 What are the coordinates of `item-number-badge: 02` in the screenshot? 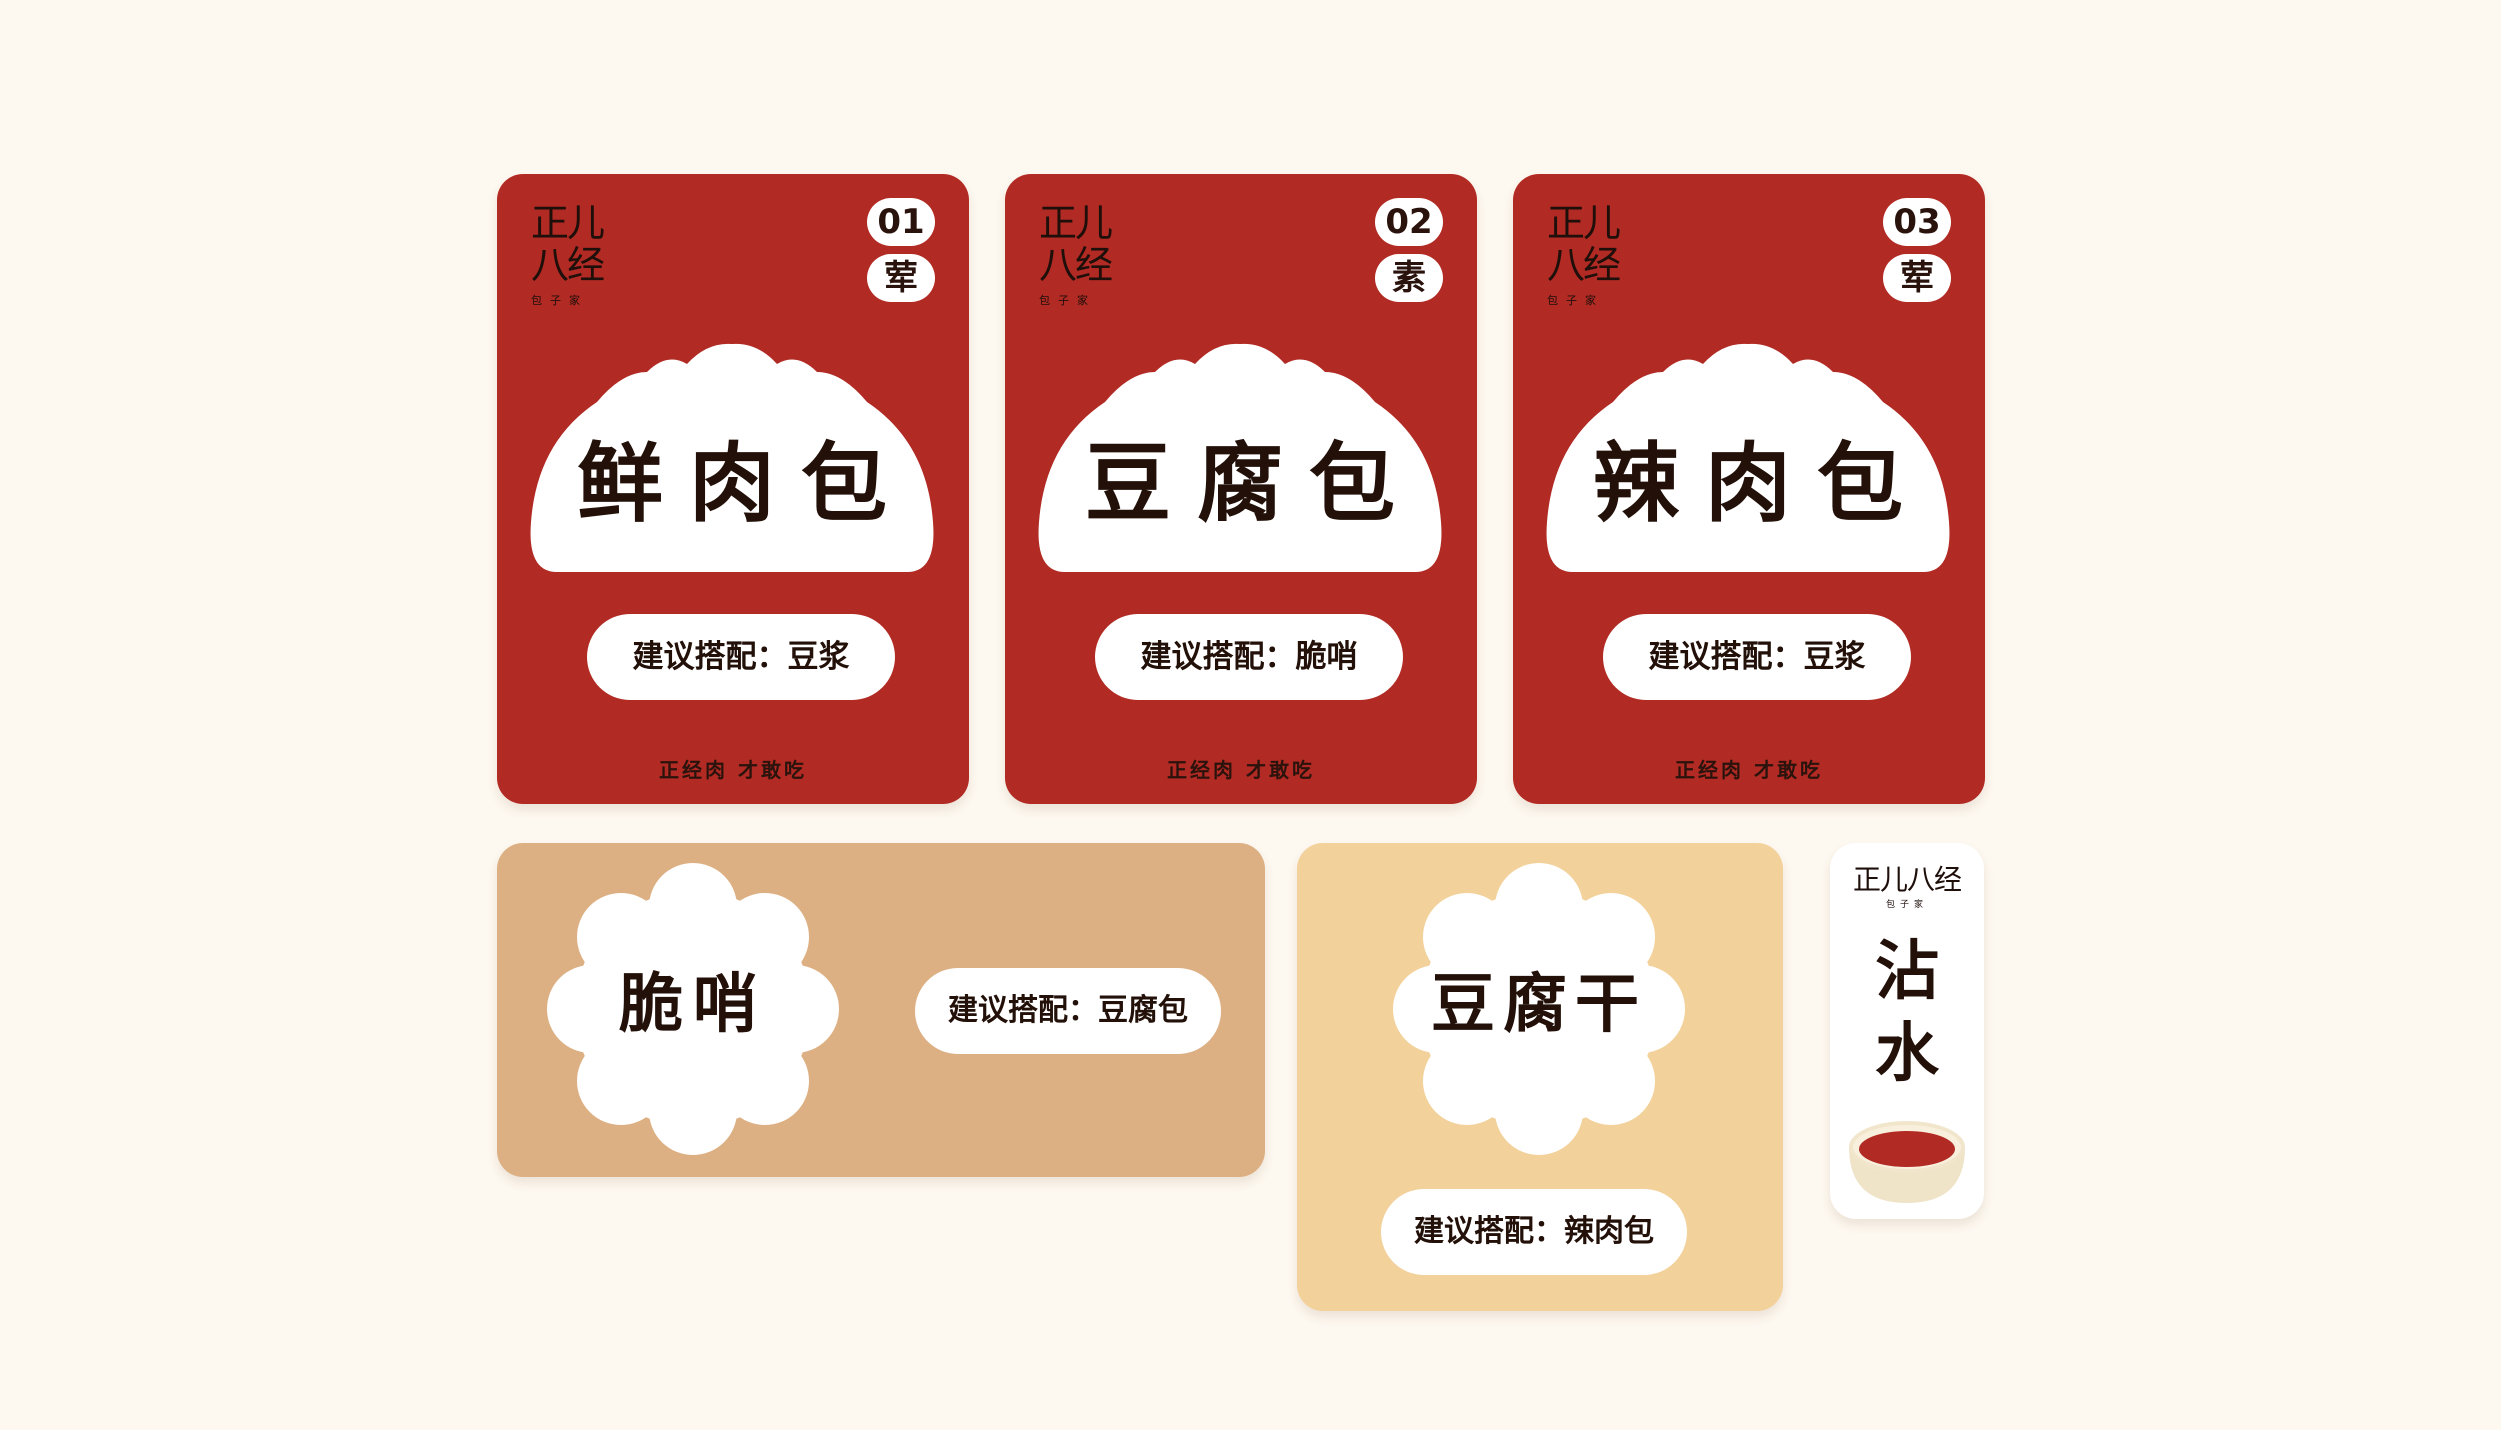 It's located at (1409, 222).